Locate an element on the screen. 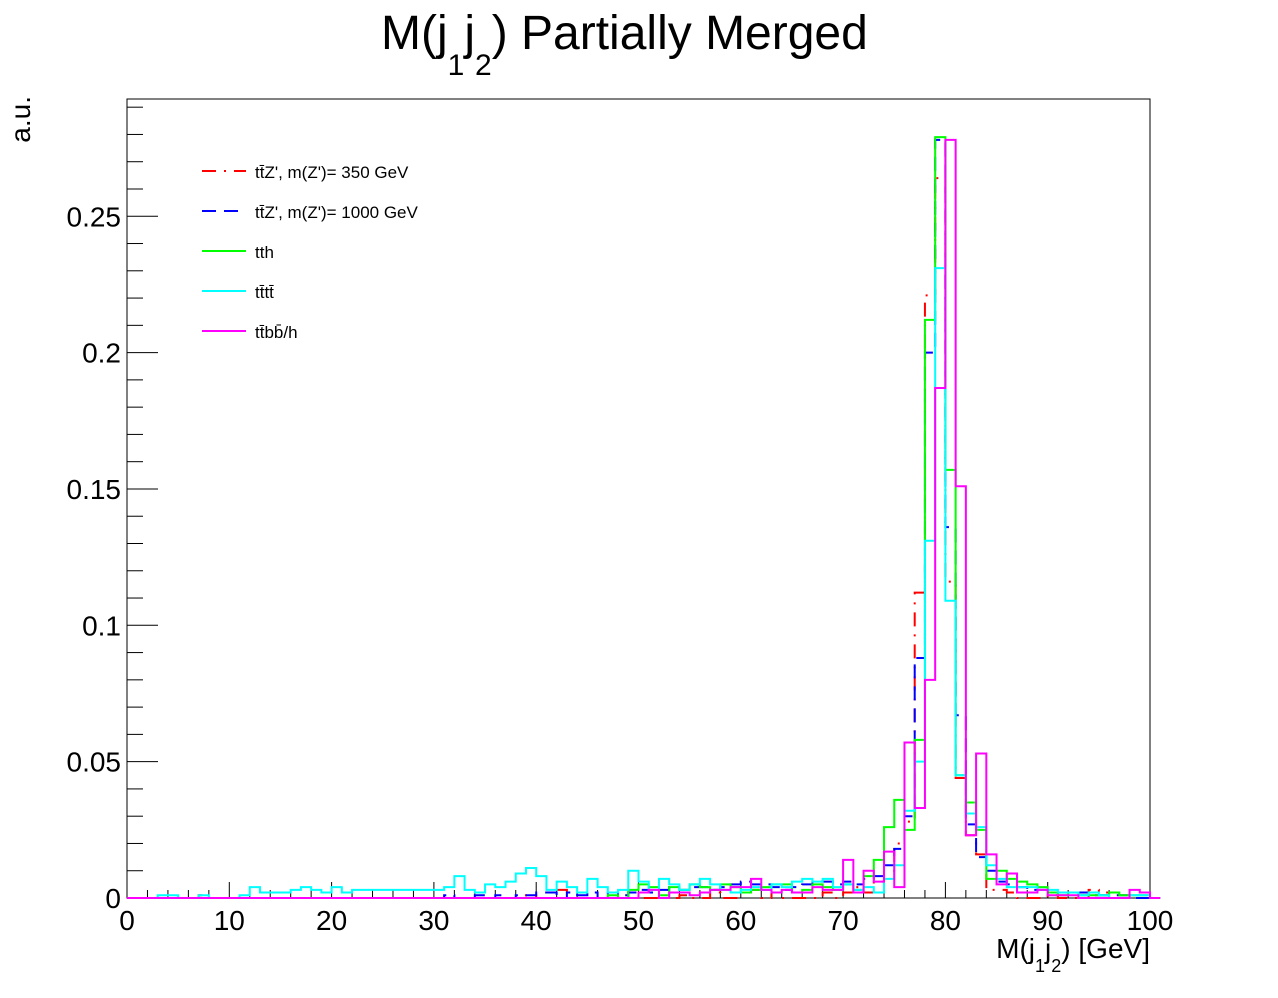  xlabel-sub1: 1 is located at coordinates (1040, 966).